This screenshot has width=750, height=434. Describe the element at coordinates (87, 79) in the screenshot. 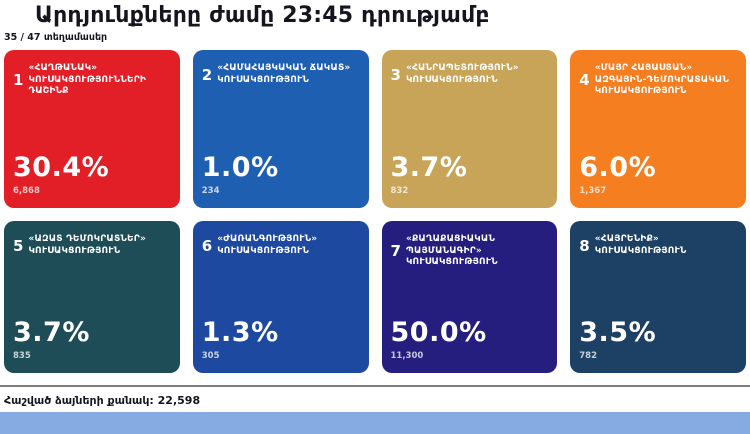

I see `party-name: «ՀԱՂԹԱՆԱԿ» ԿՈՒՍԱԿՑՈՒԹՅՈՒՆՆԵՐԻ ԴԱՇԻՆՔ` at that location.